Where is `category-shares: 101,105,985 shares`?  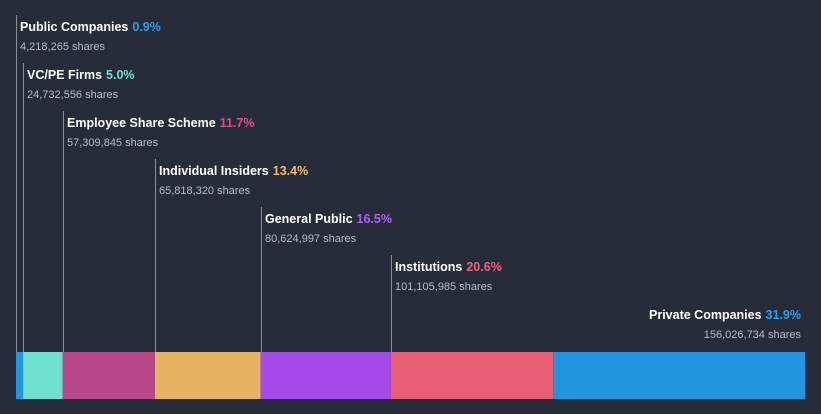
category-shares: 101,105,985 shares is located at coordinates (444, 287).